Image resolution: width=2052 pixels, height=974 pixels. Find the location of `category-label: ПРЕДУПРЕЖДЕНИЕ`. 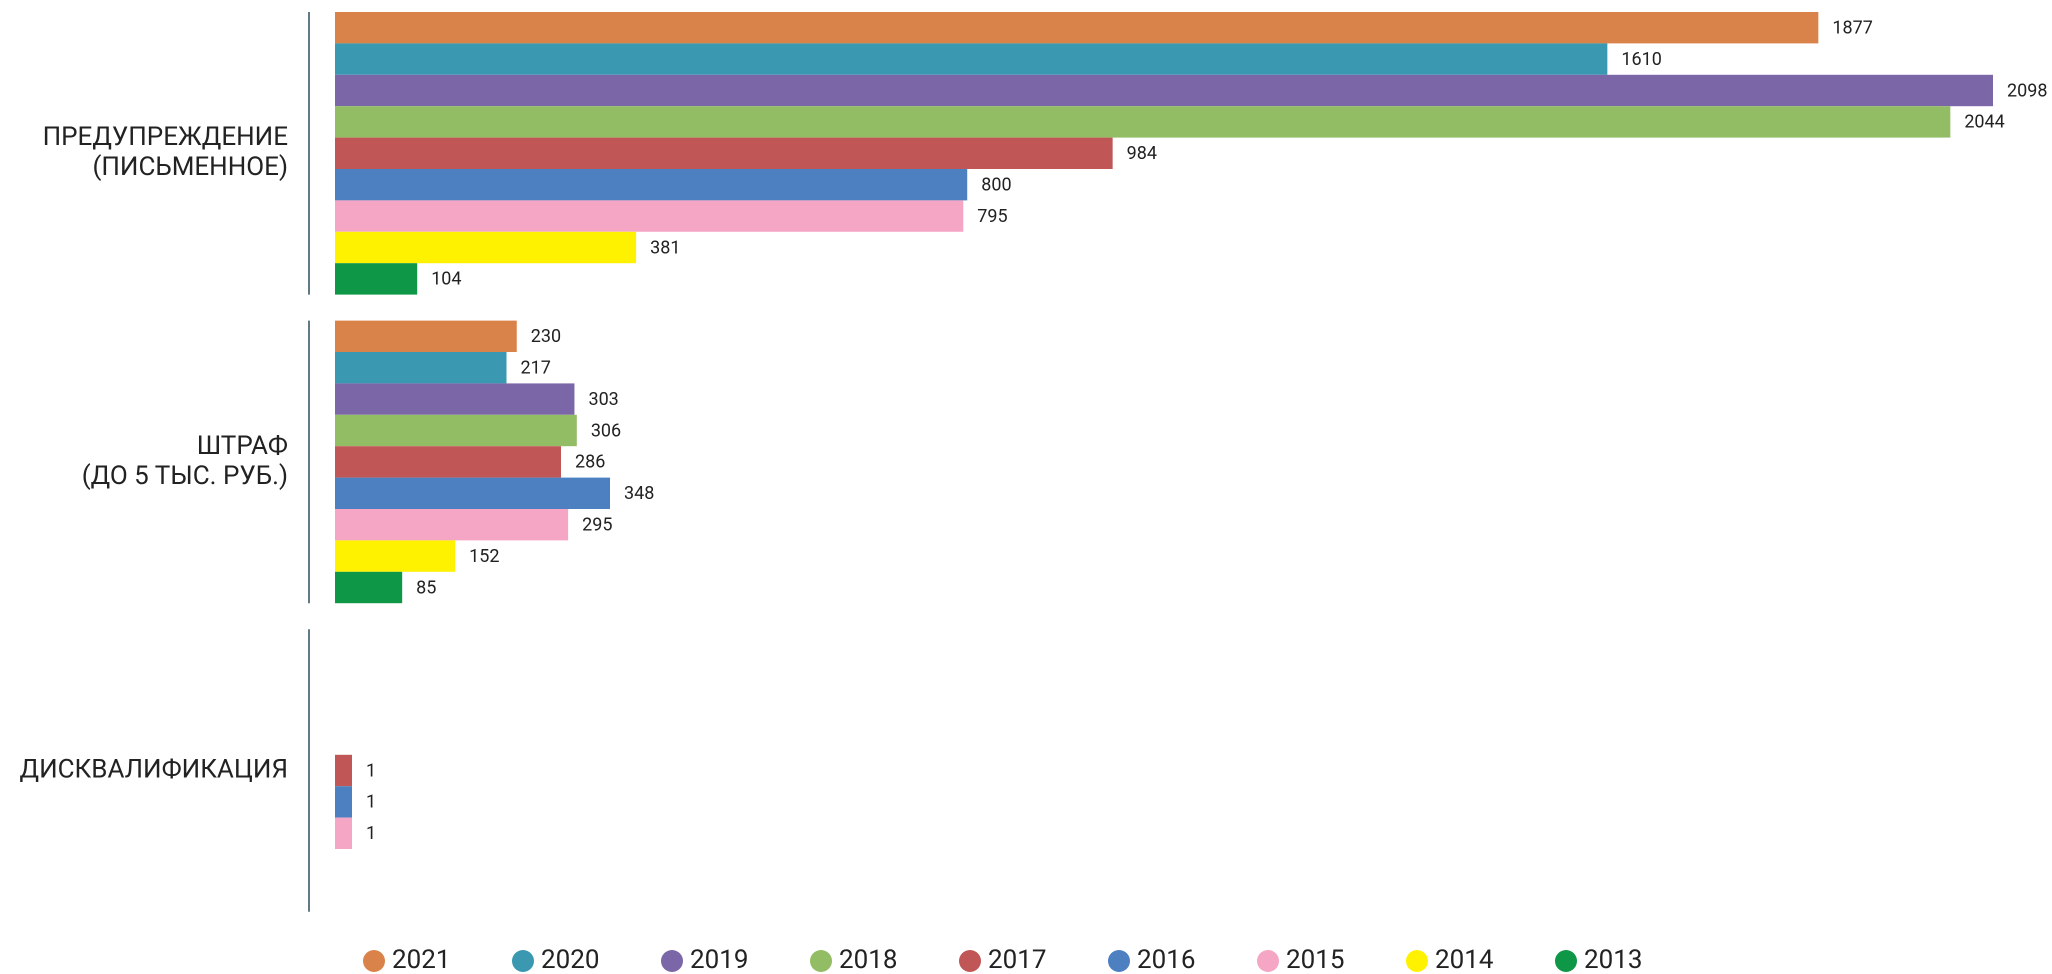

category-label: ПРЕДУПРЕЖДЕНИЕ is located at coordinates (165, 137).